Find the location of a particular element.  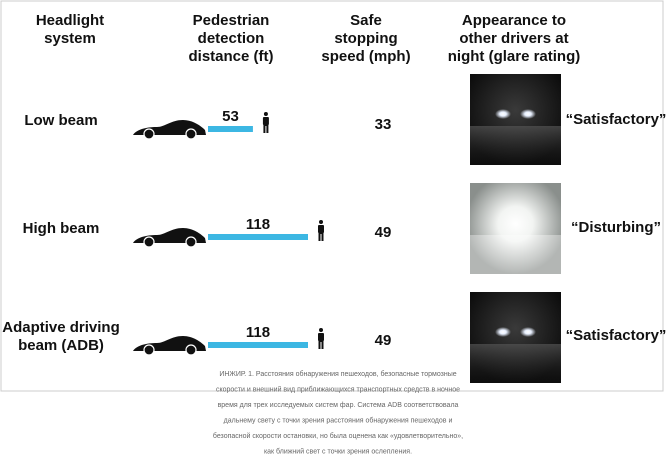

row-label: Low beam is located at coordinates (60, 120).